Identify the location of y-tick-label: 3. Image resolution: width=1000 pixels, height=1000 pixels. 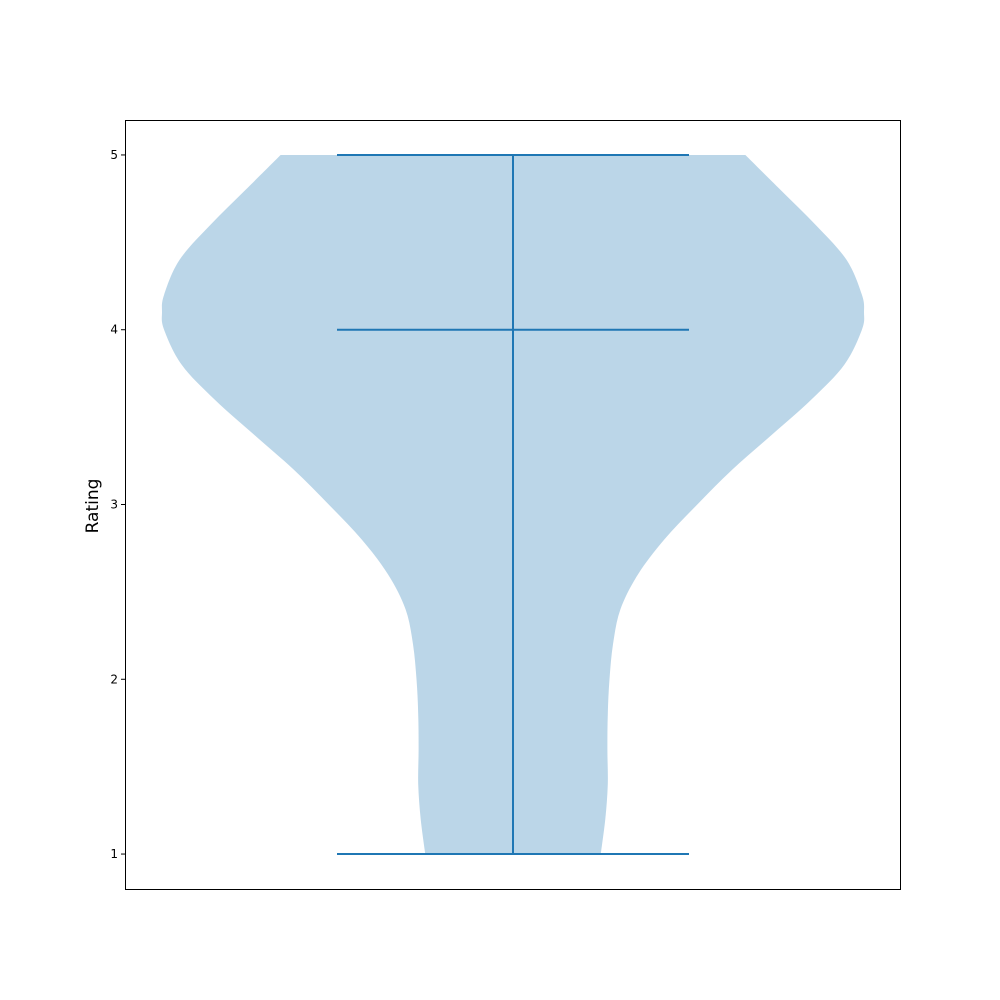
(114, 505).